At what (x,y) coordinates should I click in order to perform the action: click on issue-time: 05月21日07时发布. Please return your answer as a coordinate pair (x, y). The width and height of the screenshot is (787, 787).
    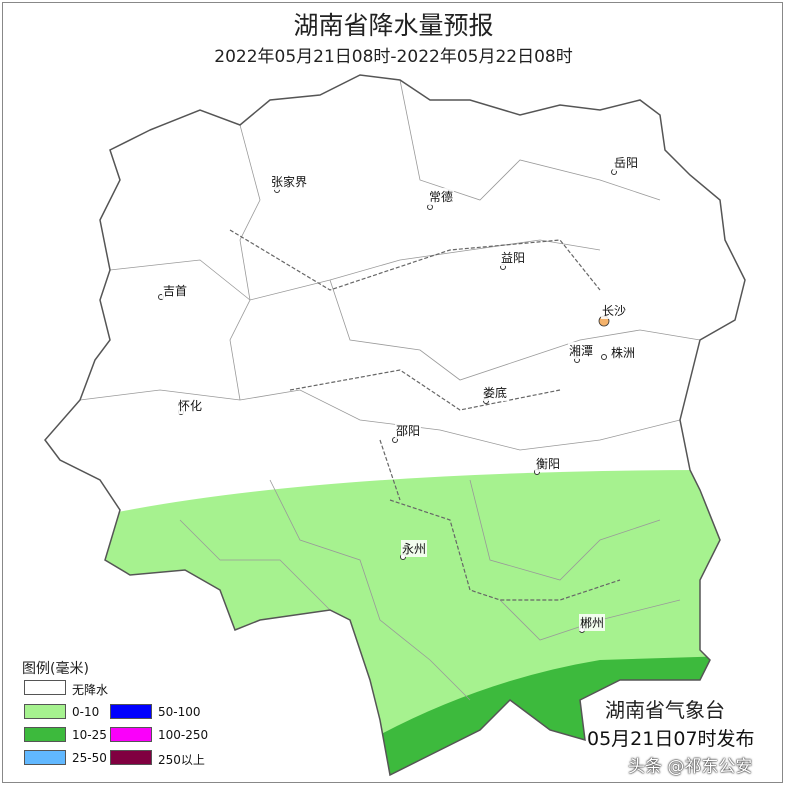
    Looking at the image, I should click on (671, 739).